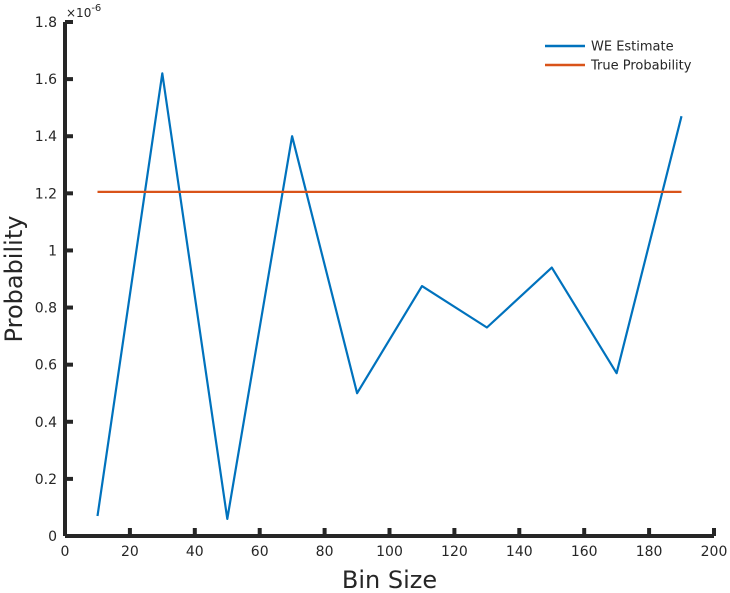  Describe the element at coordinates (714, 552) in the screenshot. I see `x-tick-label: 200` at that location.